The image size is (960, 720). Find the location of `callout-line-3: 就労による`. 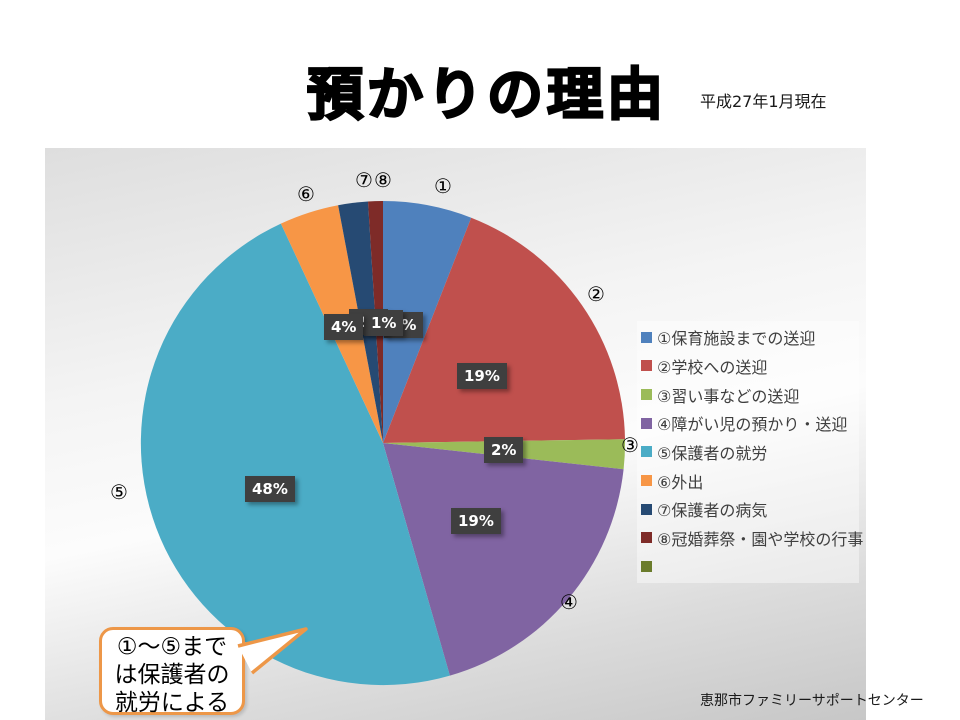

callout-line-3: 就労による is located at coordinates (172, 703).